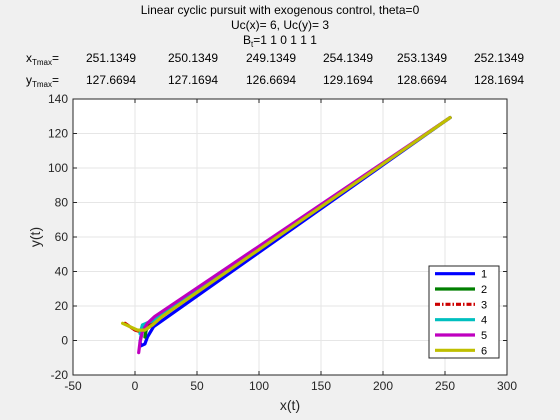 This screenshot has height=420, width=560. What do you see at coordinates (422, 58) in the screenshot?
I see `xtmax-value: 253.1349` at bounding box center [422, 58].